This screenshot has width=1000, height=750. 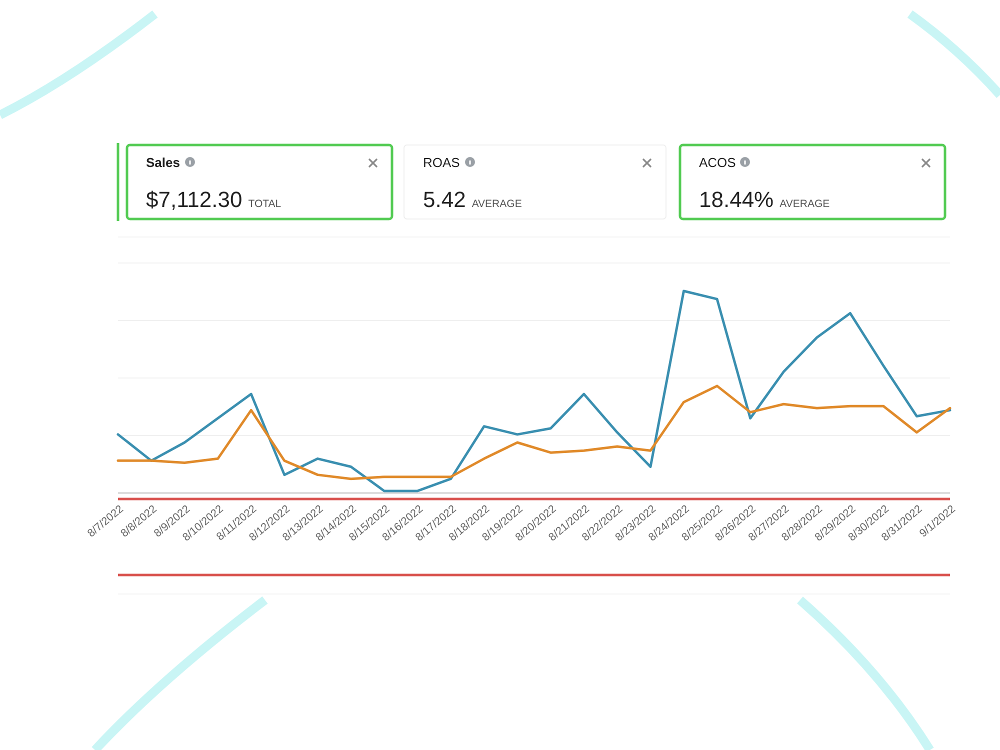 I want to click on text: $7,112.30, so click(x=194, y=199).